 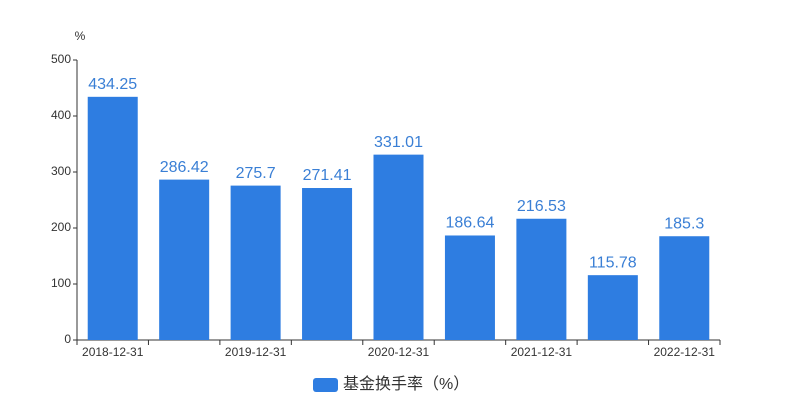 What do you see at coordinates (61, 59) in the screenshot?
I see `y-tick-label: 500` at bounding box center [61, 59].